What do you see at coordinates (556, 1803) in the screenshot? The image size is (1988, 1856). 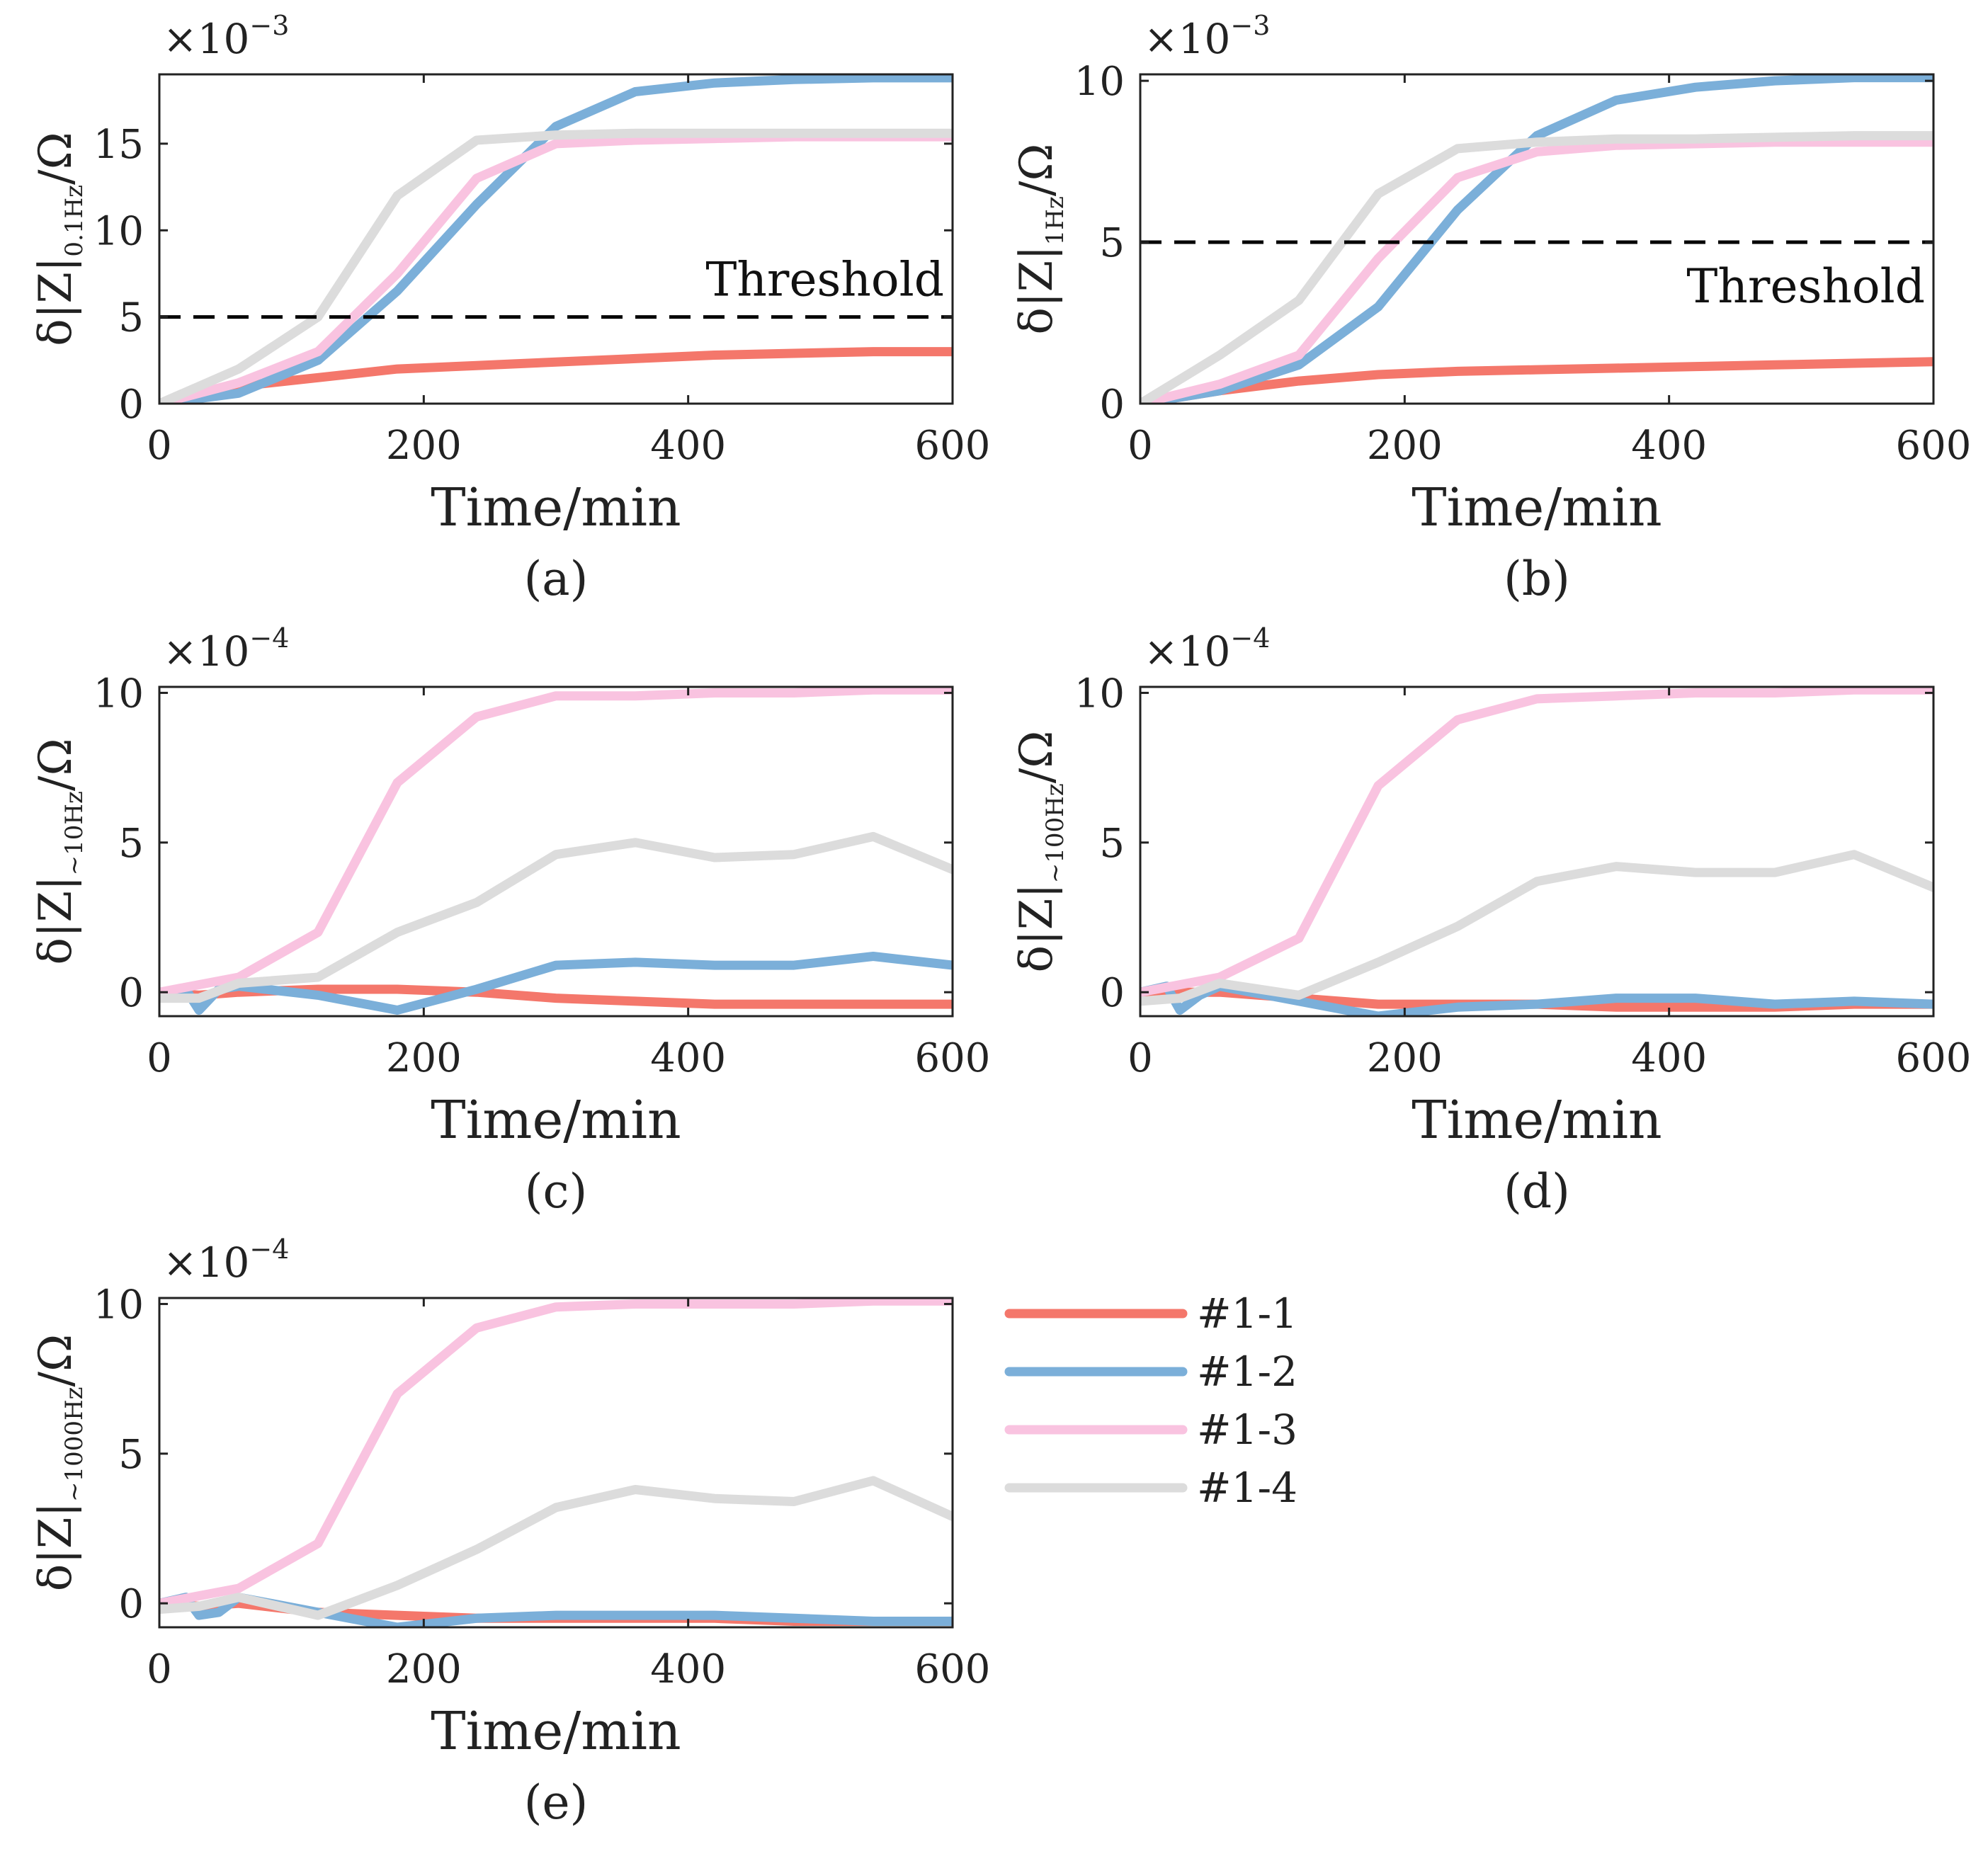 I see `panel-label: (e)` at bounding box center [556, 1803].